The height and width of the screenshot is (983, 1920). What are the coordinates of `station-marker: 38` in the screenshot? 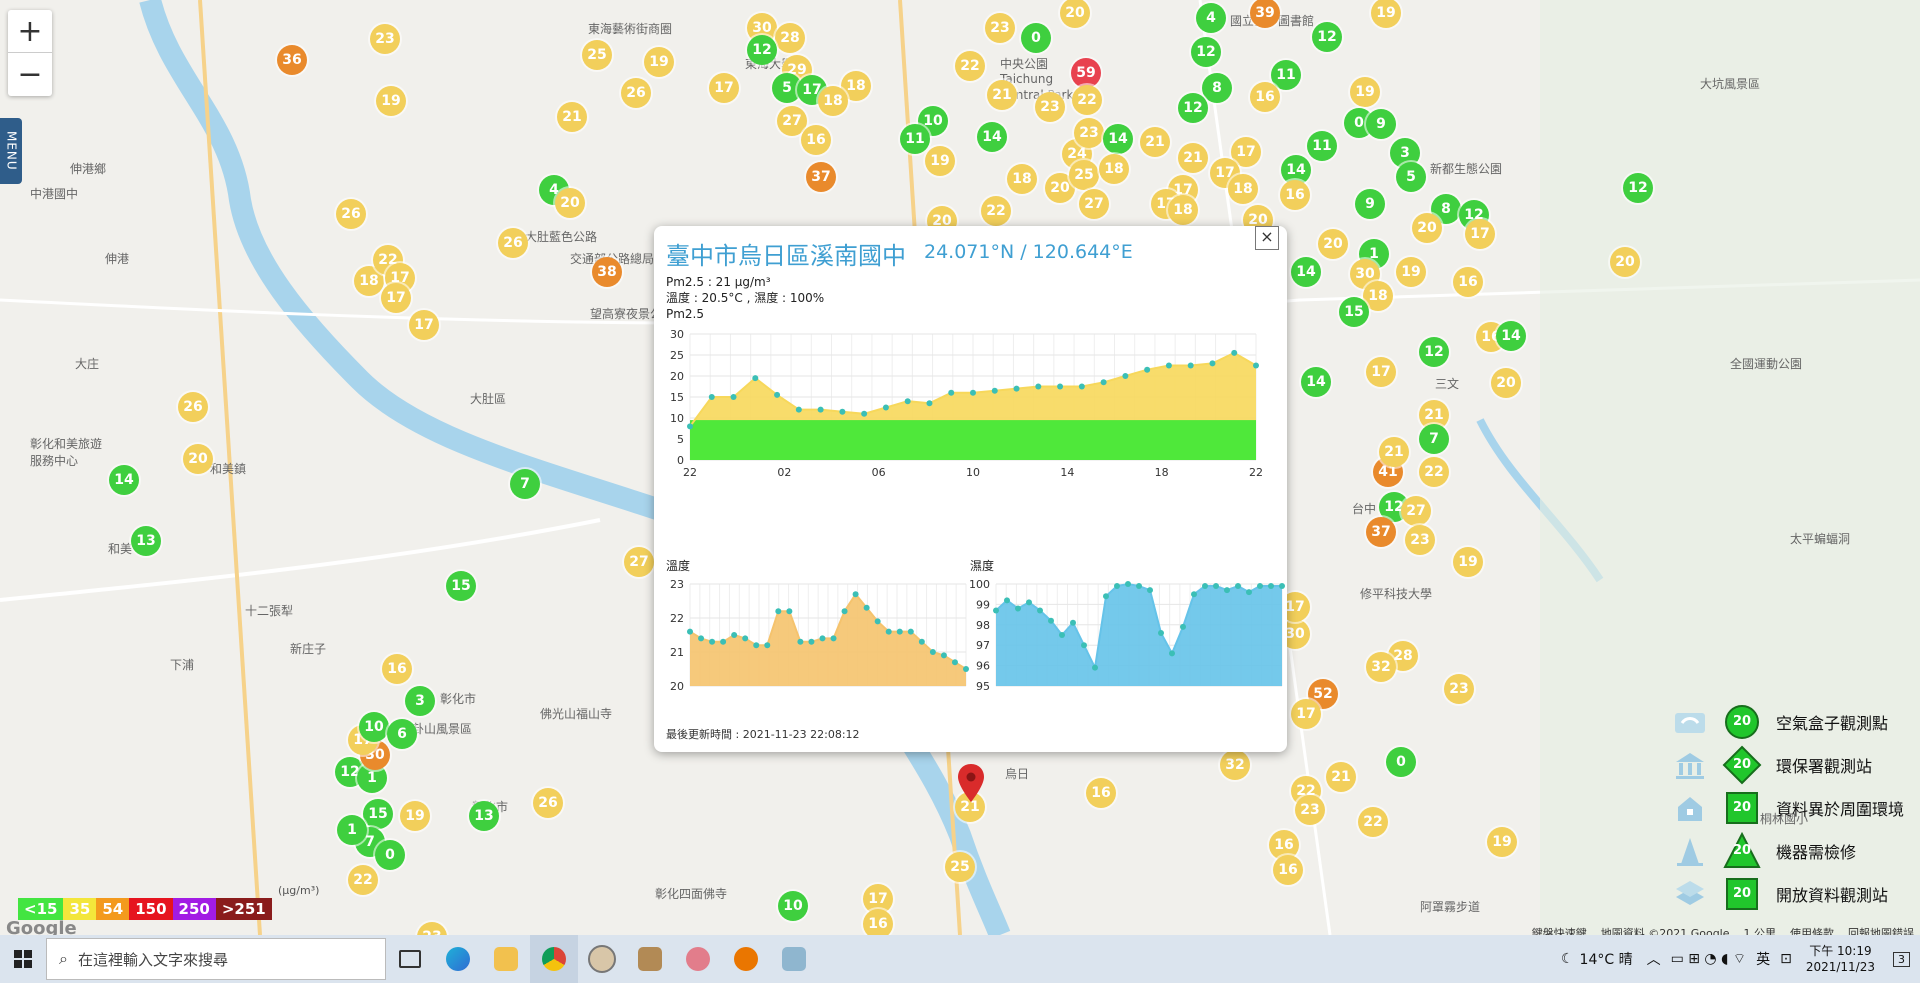 It's located at (607, 272).